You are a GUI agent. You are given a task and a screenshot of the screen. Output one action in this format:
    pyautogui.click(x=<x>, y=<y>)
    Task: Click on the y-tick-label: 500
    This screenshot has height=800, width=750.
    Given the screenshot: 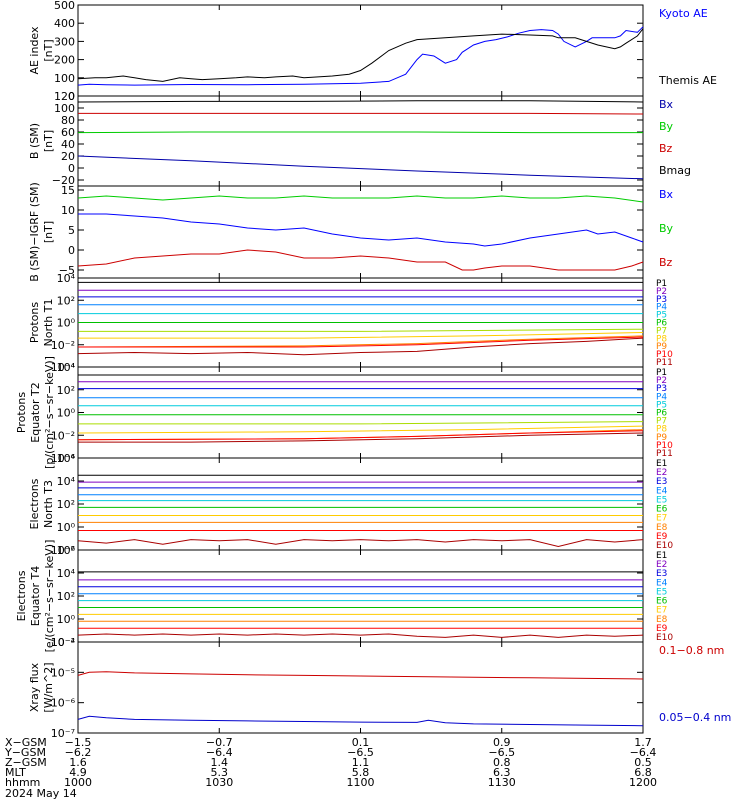 What is the action you would take?
    pyautogui.click(x=64, y=6)
    